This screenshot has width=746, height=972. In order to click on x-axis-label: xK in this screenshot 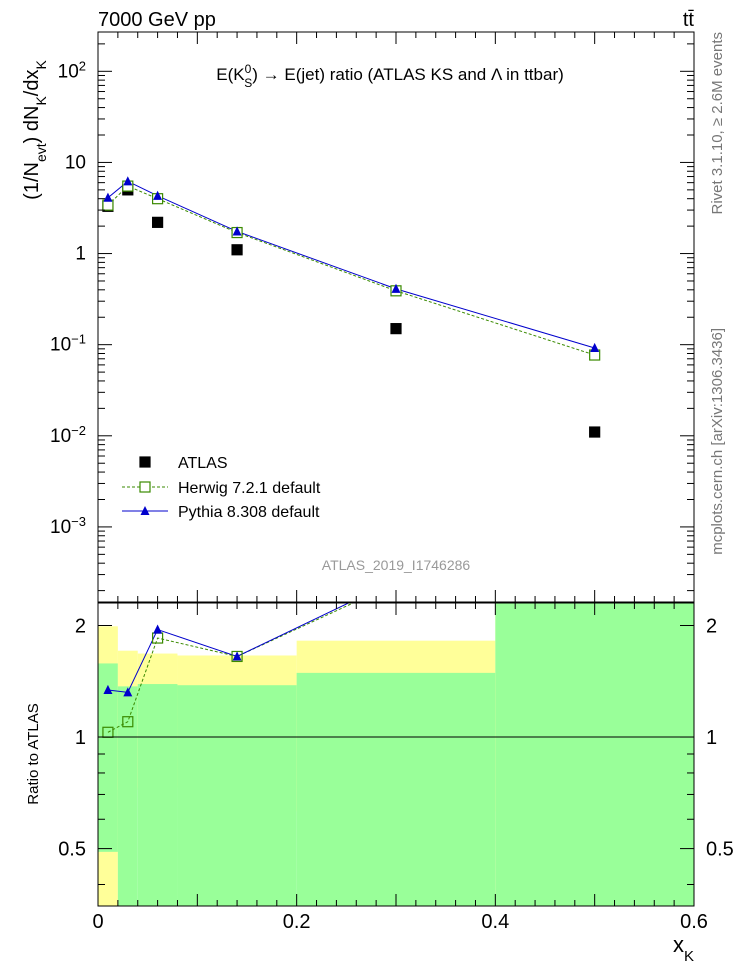, I will do `click(683, 948)`.